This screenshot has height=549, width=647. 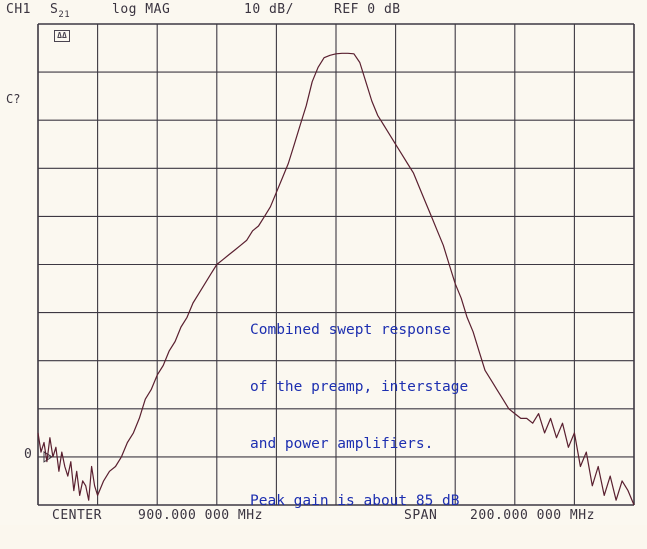 What do you see at coordinates (532, 515) in the screenshot?
I see `span-frequency: 200.000 000 MHz` at bounding box center [532, 515].